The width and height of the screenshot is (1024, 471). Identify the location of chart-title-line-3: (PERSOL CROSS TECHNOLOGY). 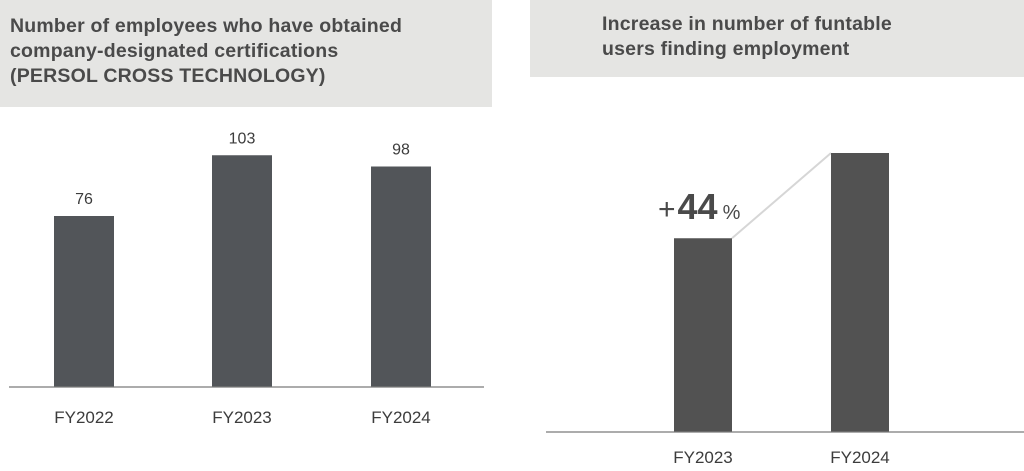
(168, 76).